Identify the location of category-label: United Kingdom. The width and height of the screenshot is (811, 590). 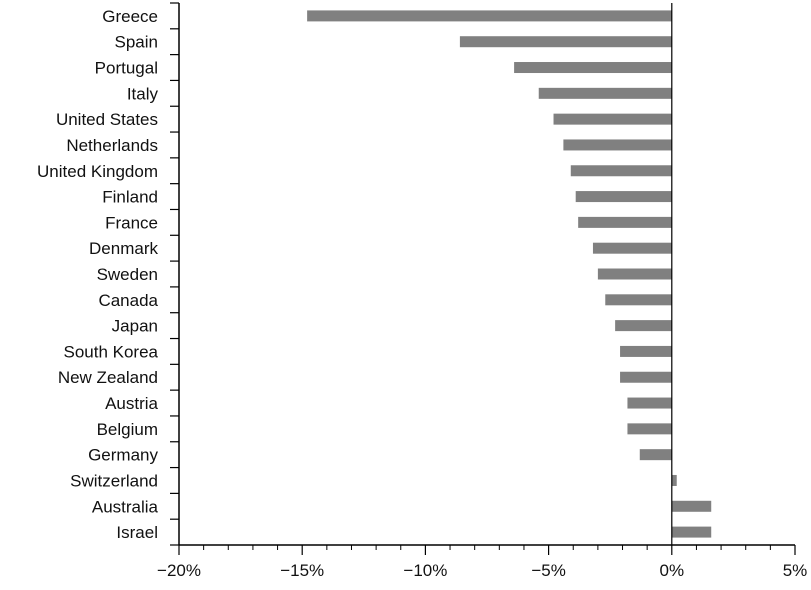
(97, 171).